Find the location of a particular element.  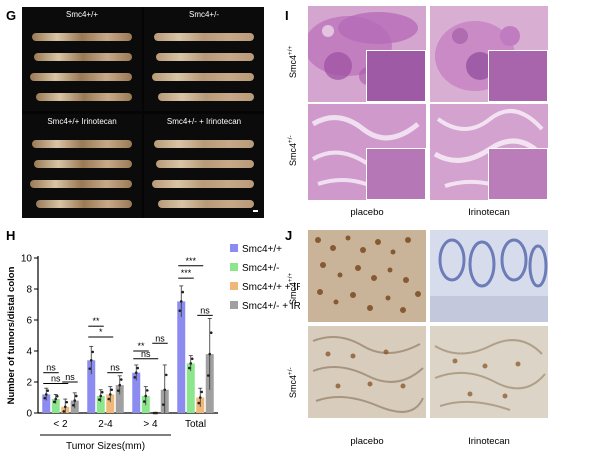

colon-photo-label: Smc4+/+ Irinotecan is located at coordinates (82, 121).